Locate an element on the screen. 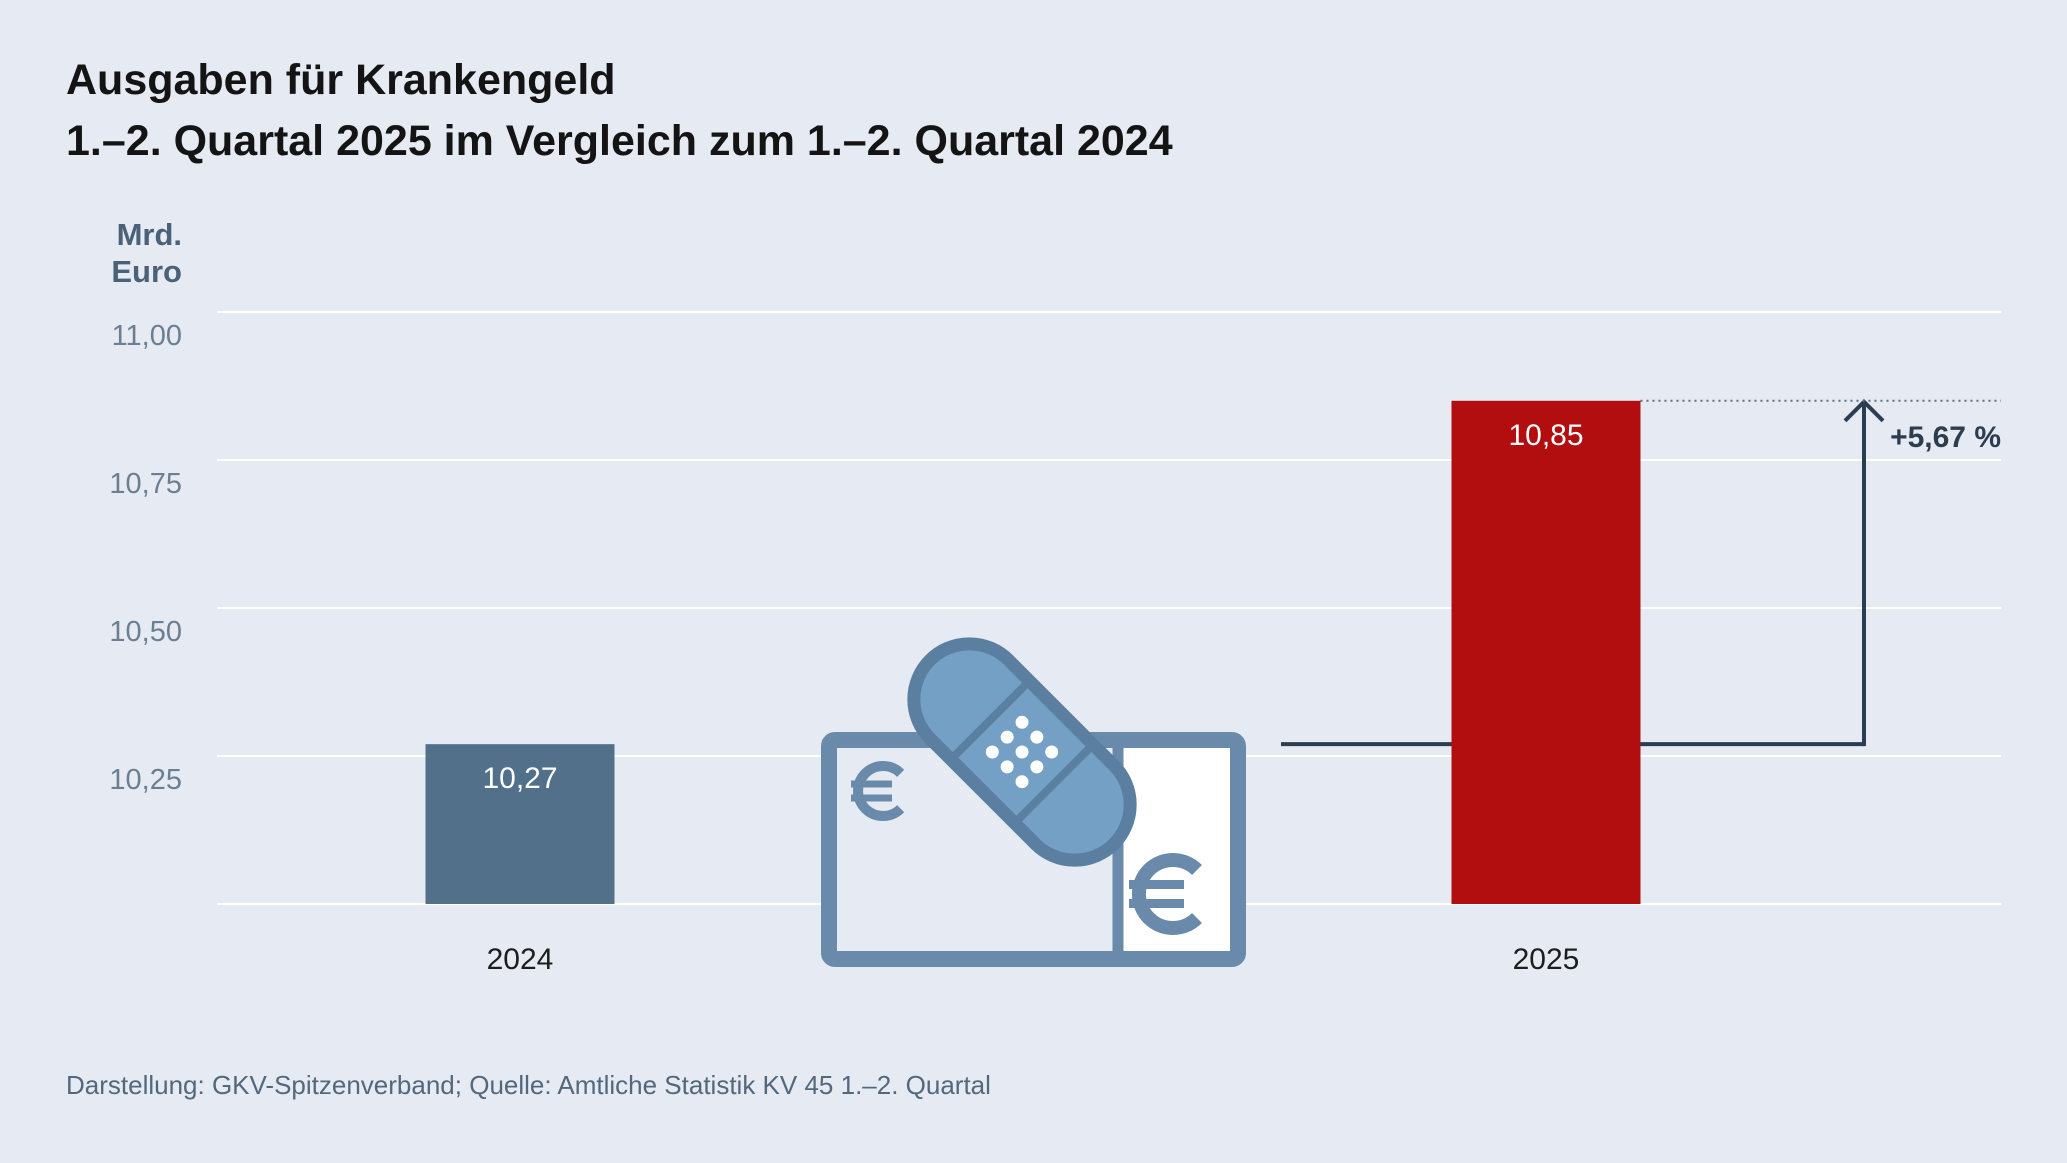 This screenshot has width=2067, height=1163. y-tick-label: 10,25 is located at coordinates (145, 780).